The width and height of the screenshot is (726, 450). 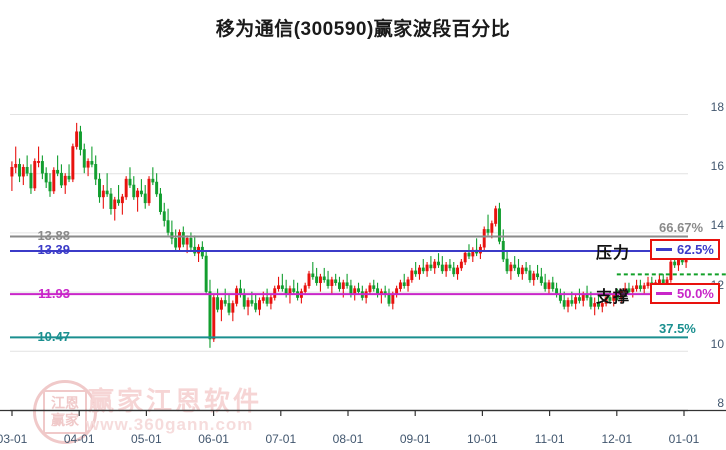 I want to click on level-box-level-62: 62.5%, so click(x=685, y=250).